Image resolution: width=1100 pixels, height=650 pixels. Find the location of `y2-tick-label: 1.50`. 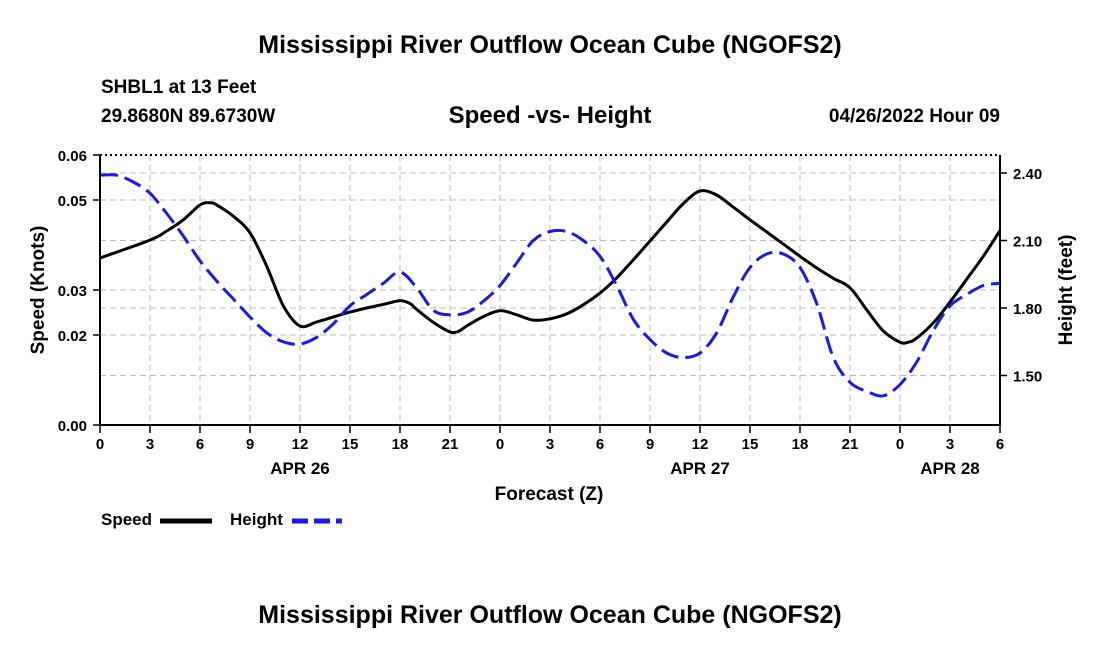

y2-tick-label: 1.50 is located at coordinates (1027, 377).